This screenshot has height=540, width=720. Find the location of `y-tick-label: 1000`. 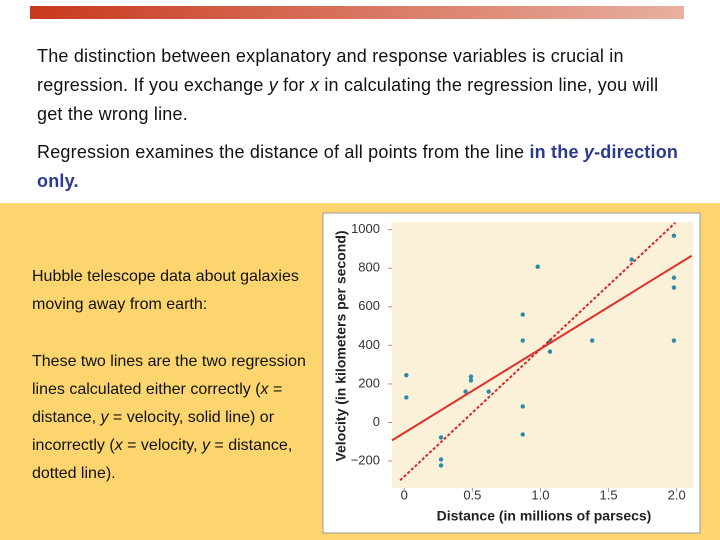

y-tick-label: 1000 is located at coordinates (365, 228).